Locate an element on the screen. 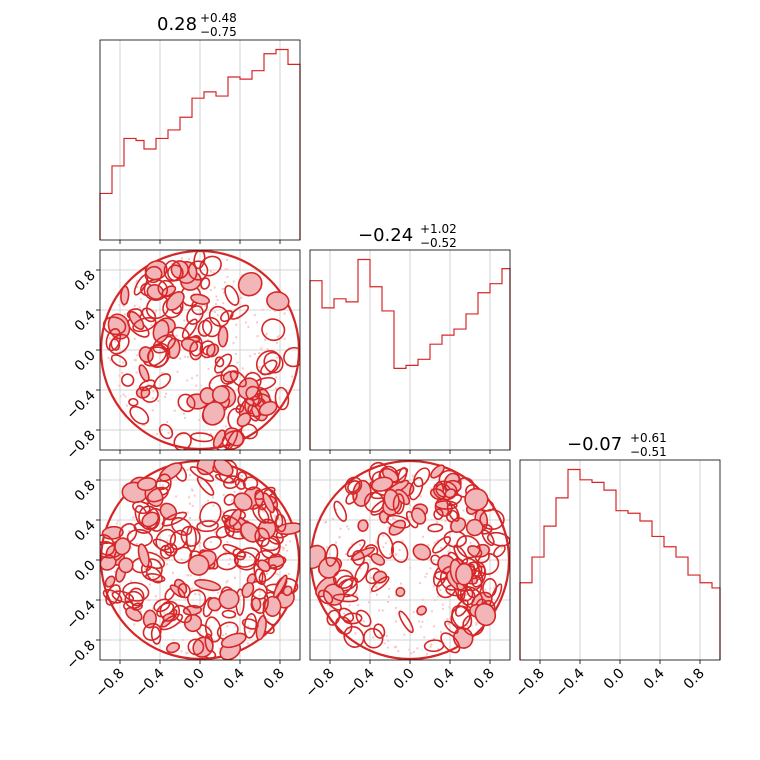 The image size is (760, 760). title-param-2: −0.24 +1.02 −0.52 is located at coordinates (407, 236).